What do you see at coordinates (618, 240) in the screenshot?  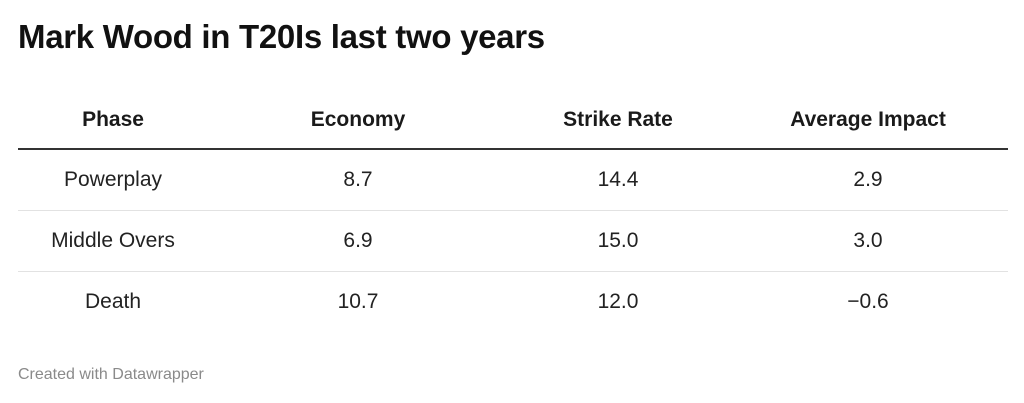 I see `table-cell-strike-rate: 15.0` at bounding box center [618, 240].